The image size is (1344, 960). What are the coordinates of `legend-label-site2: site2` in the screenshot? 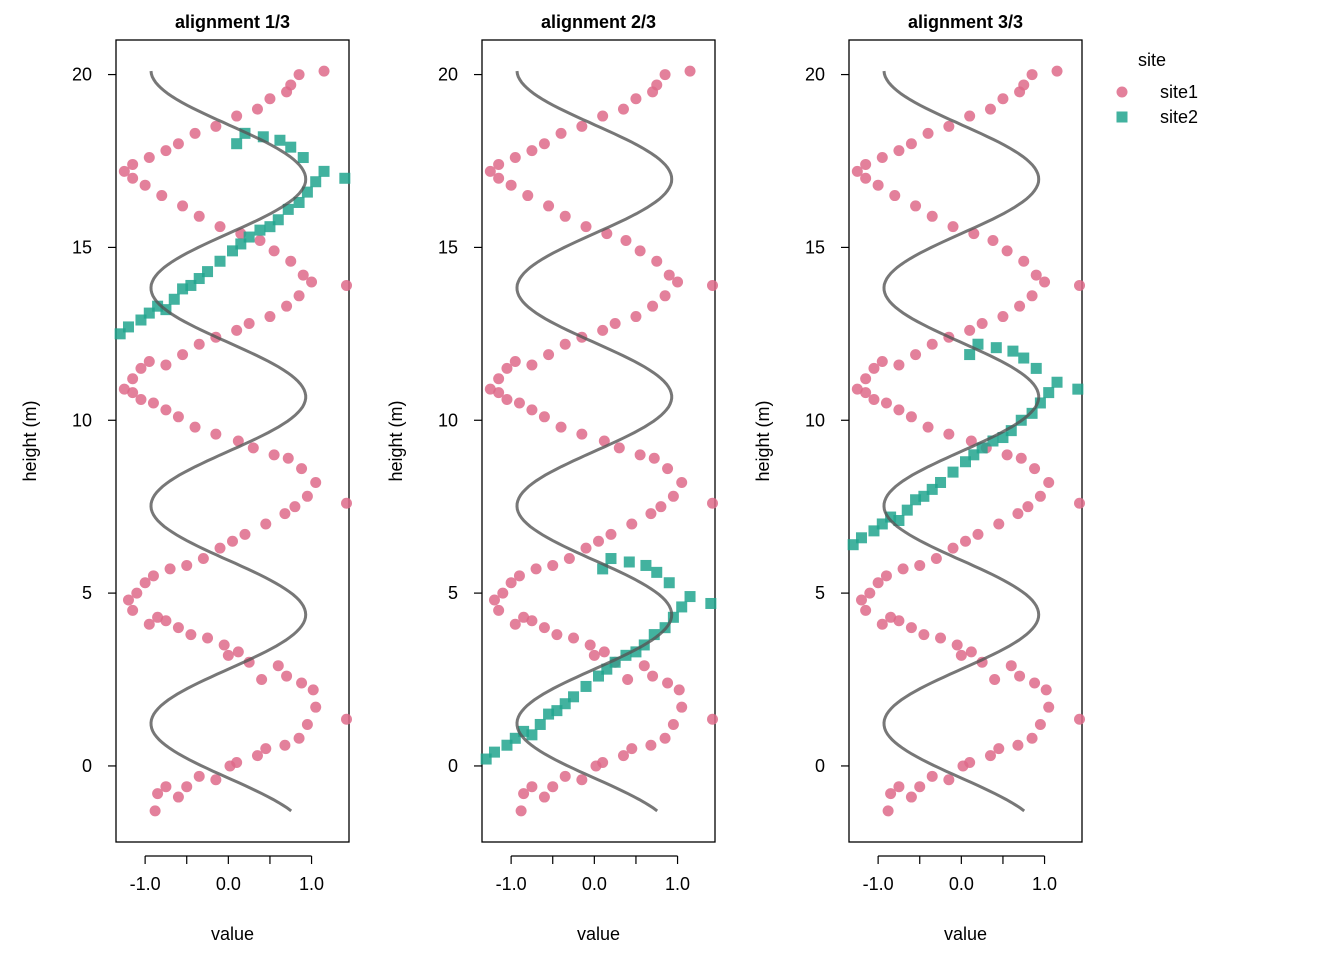 It's located at (1179, 117).